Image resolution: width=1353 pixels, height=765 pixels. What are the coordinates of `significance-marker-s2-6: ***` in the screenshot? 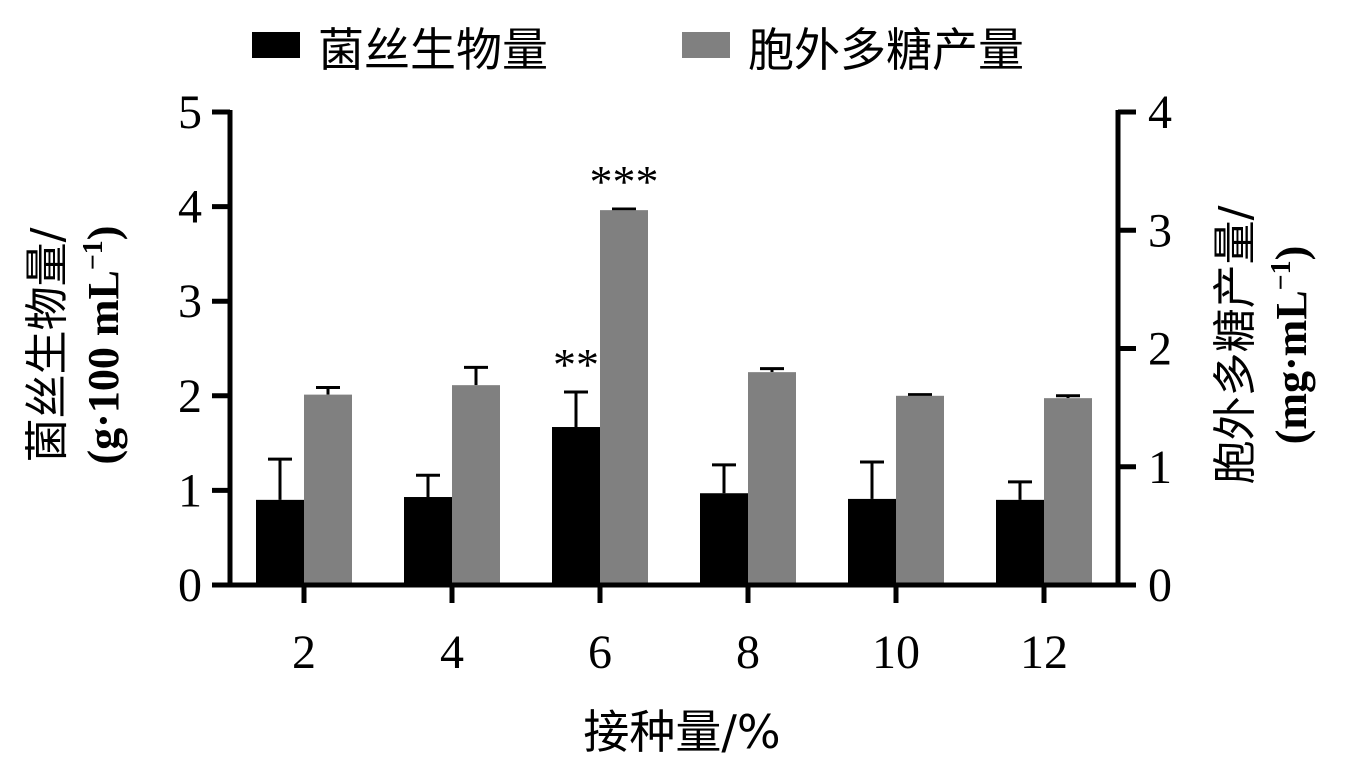 It's located at (624, 181).